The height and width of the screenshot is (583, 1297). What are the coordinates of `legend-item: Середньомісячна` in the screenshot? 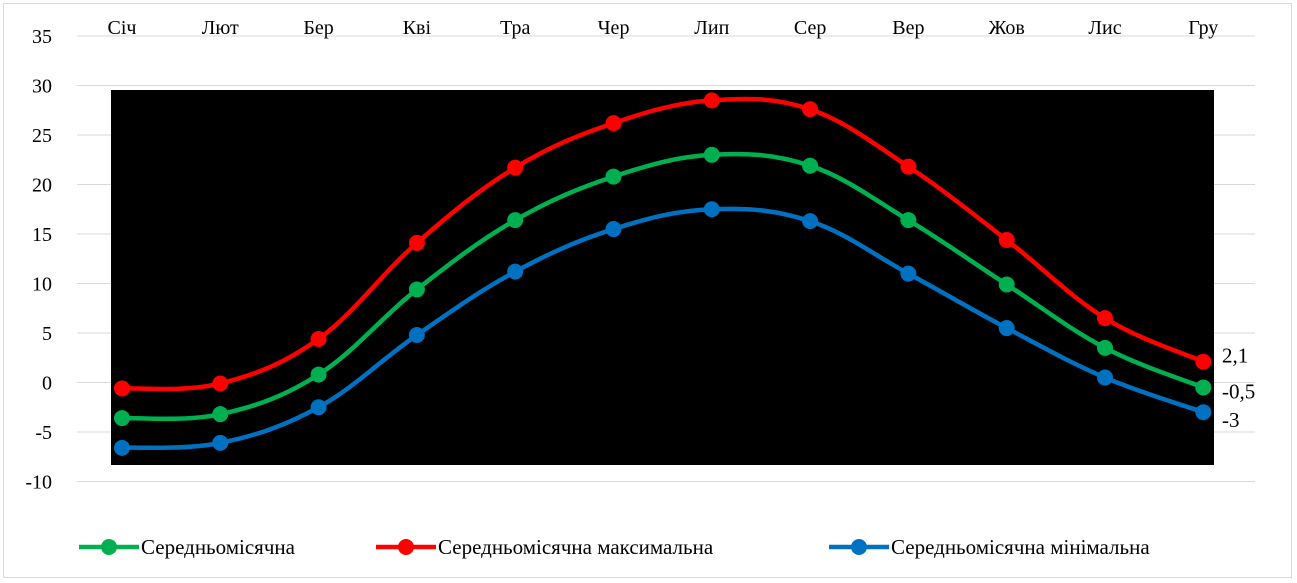 It's located at (187, 547).